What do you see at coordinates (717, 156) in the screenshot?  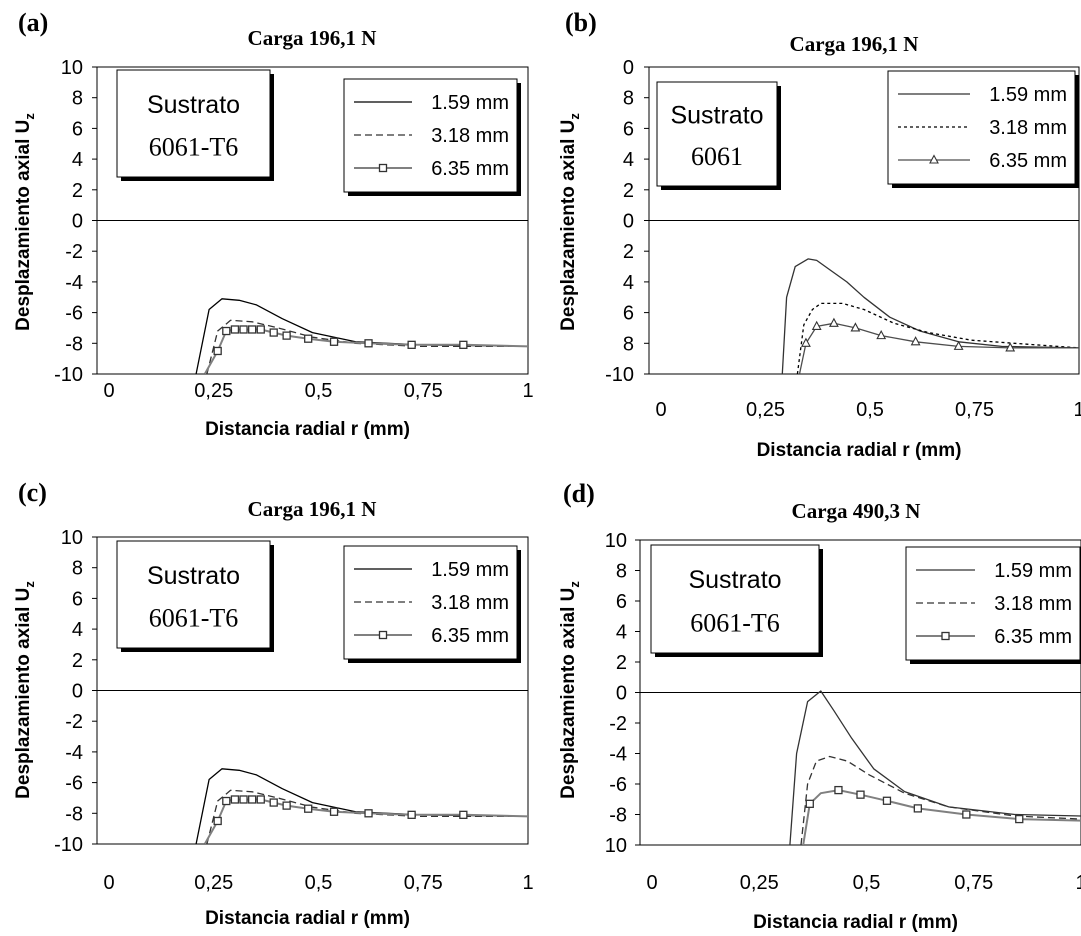 I see `annotation-line2: 6061` at bounding box center [717, 156].